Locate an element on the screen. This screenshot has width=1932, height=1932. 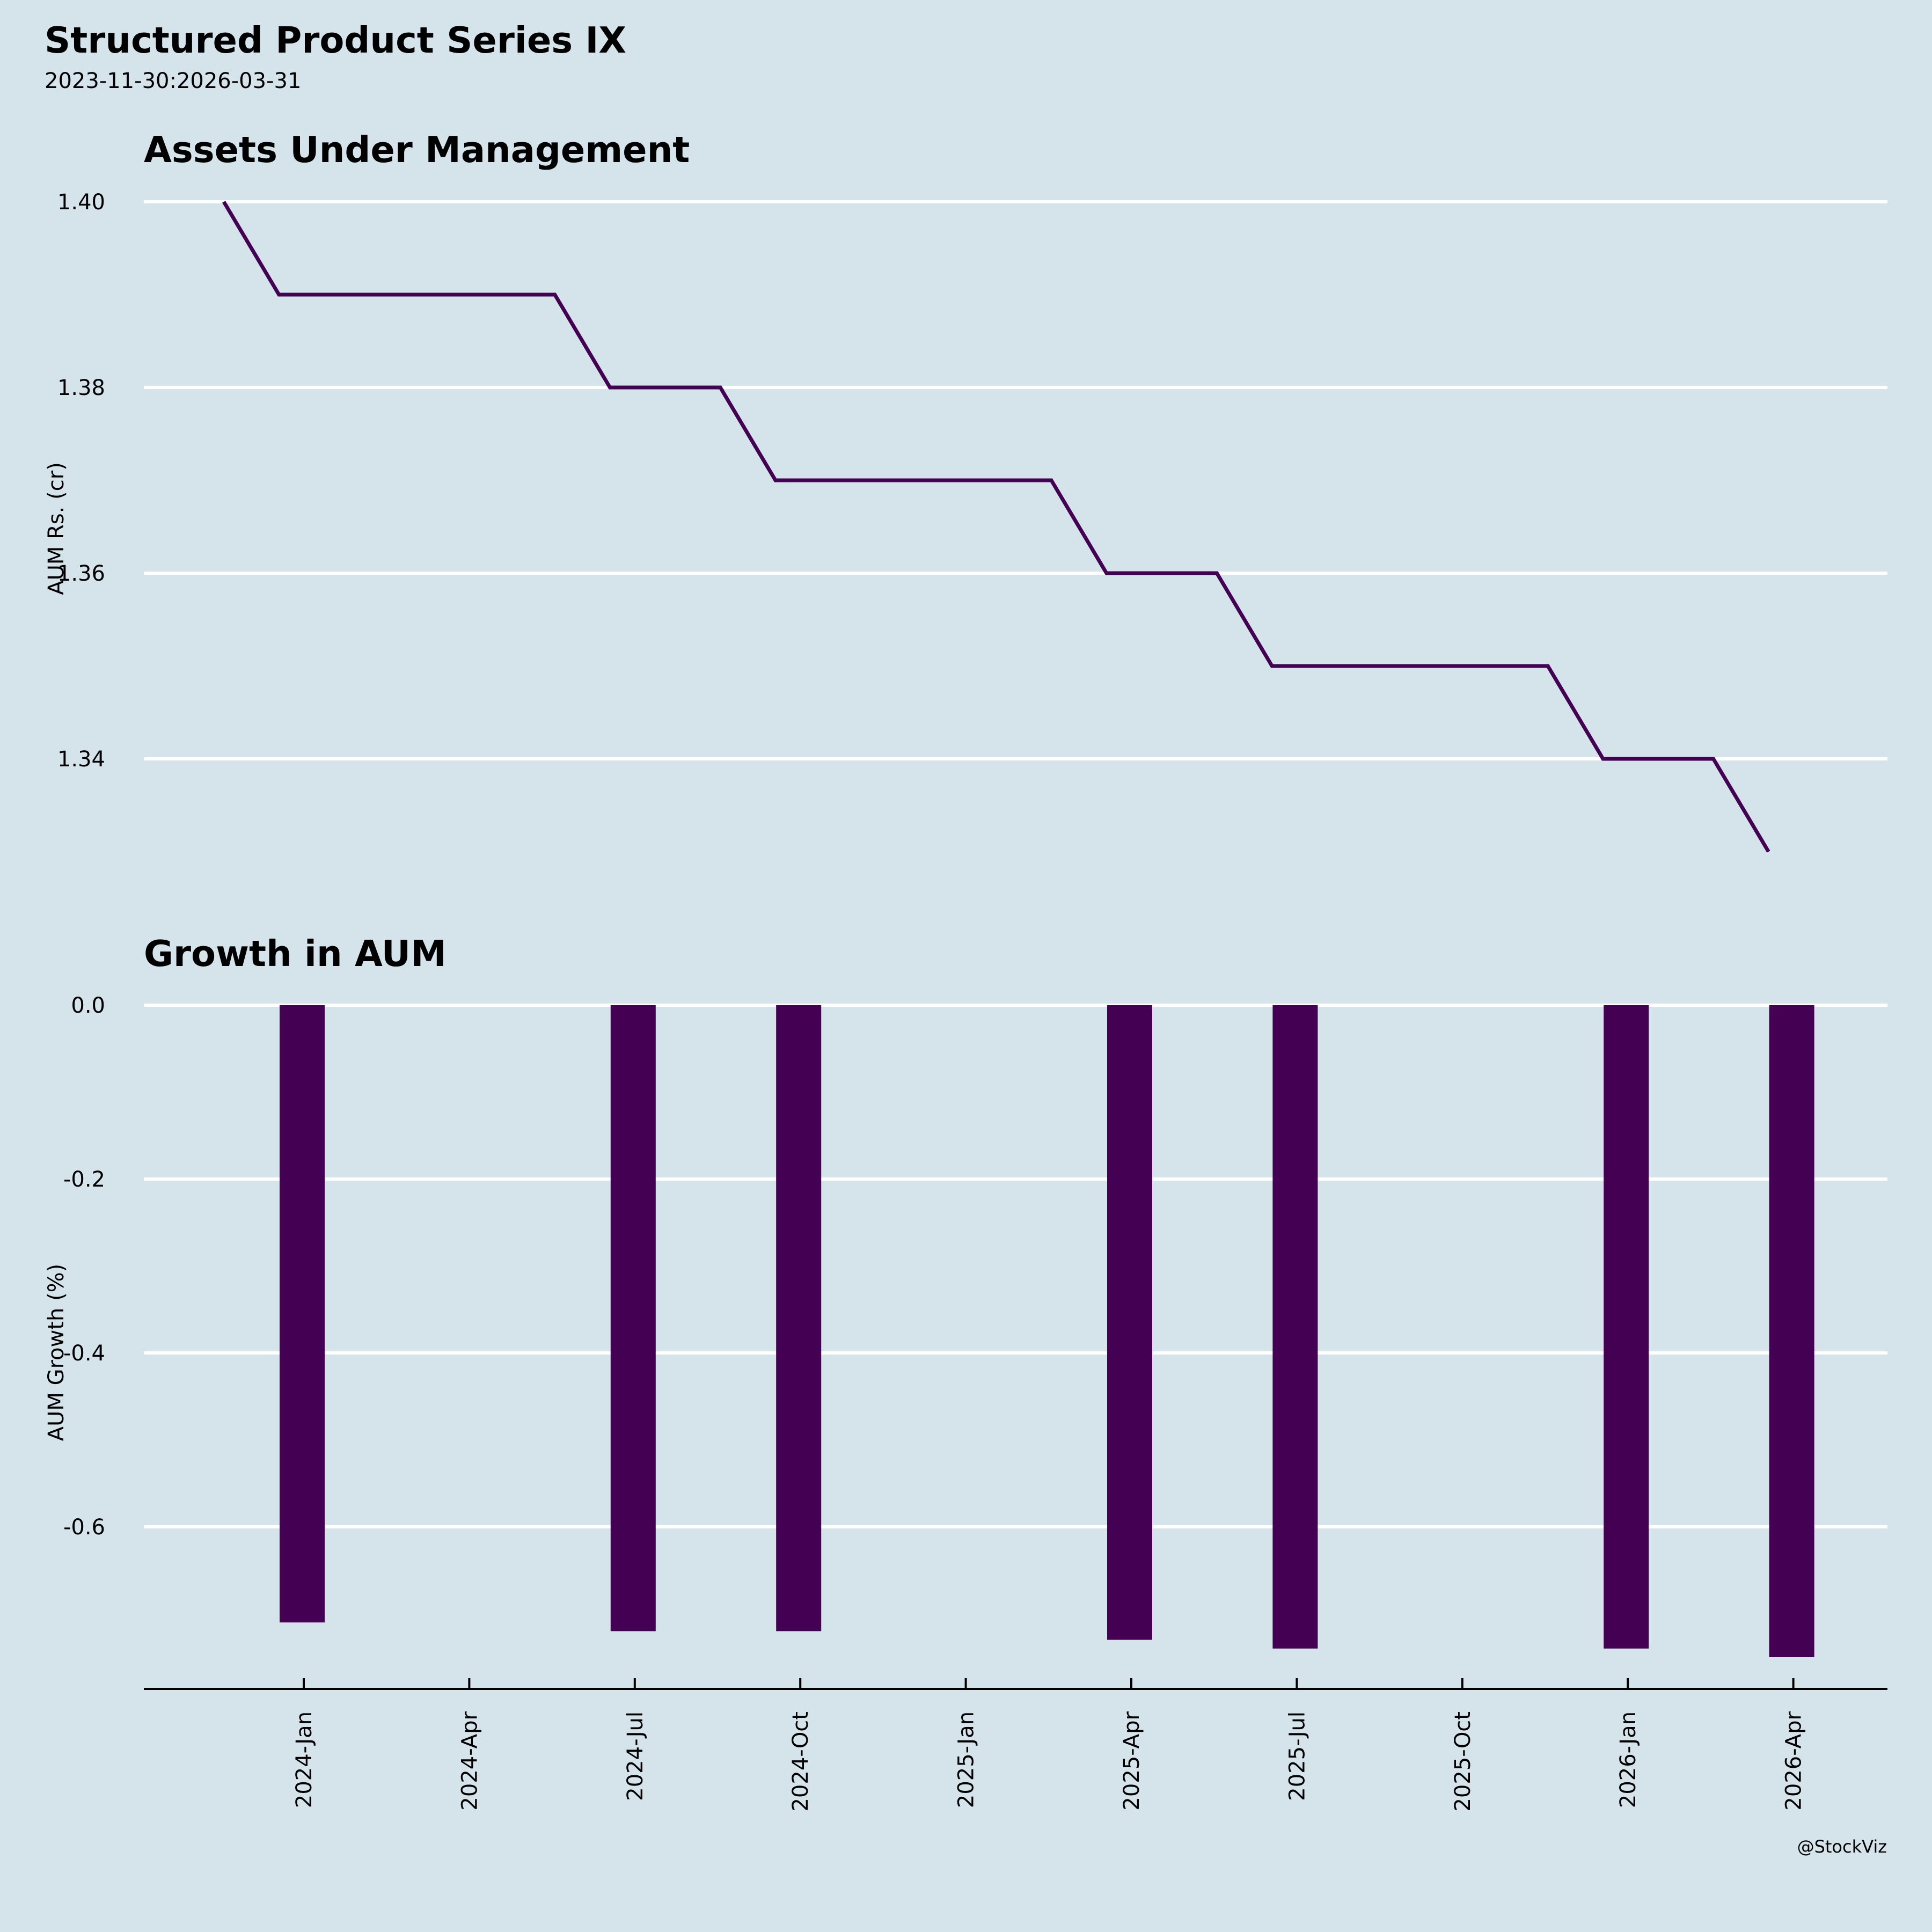
x-tick-label: 2024-Jan is located at coordinates (304, 1759).